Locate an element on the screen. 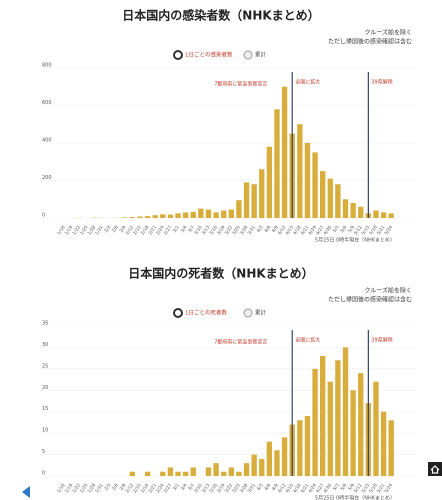 This screenshot has height=500, width=442. note: ただし帰国後の感染確認は含む is located at coordinates (370, 42).